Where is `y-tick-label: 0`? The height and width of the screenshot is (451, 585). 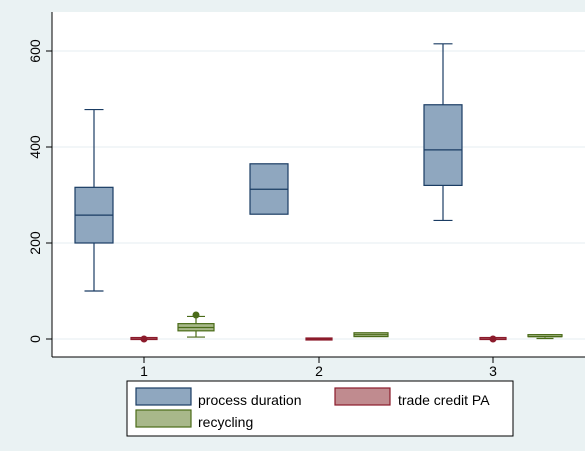
y-tick-label: 0 is located at coordinates (35, 339).